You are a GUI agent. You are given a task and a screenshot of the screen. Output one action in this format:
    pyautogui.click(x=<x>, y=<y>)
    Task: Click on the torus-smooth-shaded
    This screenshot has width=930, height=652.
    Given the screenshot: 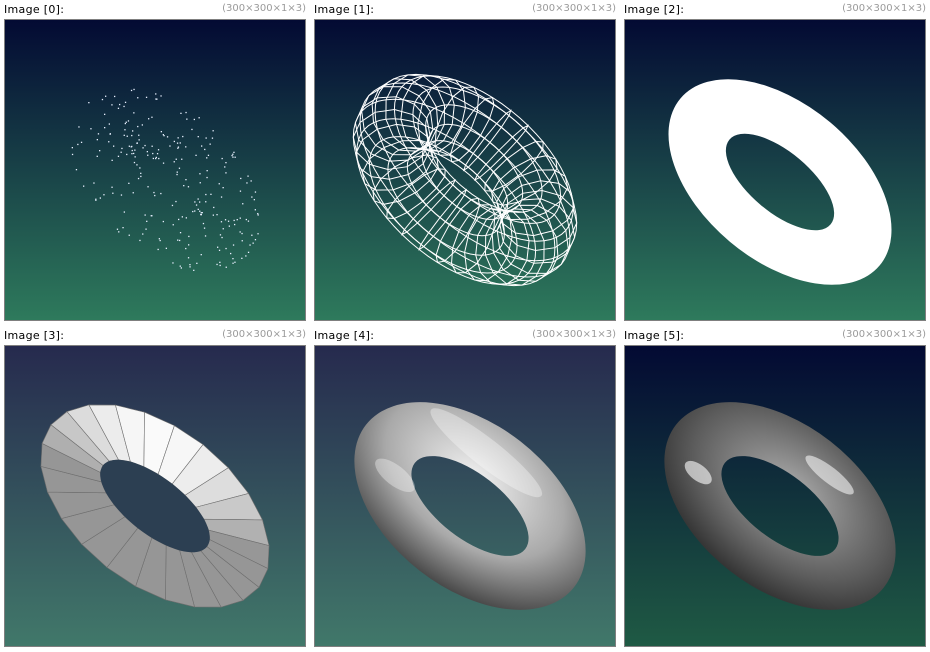 What is the action you would take?
    pyautogui.click(x=465, y=496)
    